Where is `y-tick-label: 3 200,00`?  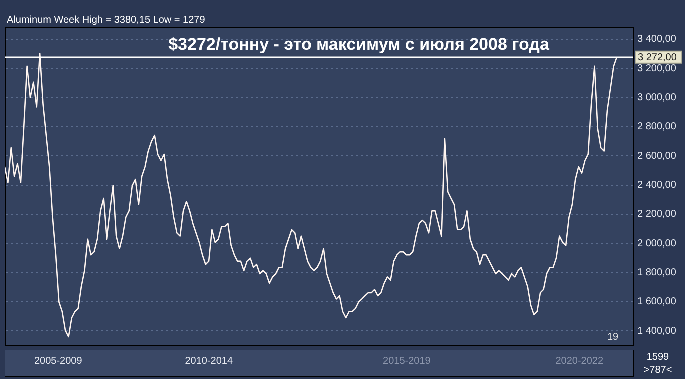 y-tick-label: 3 200,00 is located at coordinates (657, 68).